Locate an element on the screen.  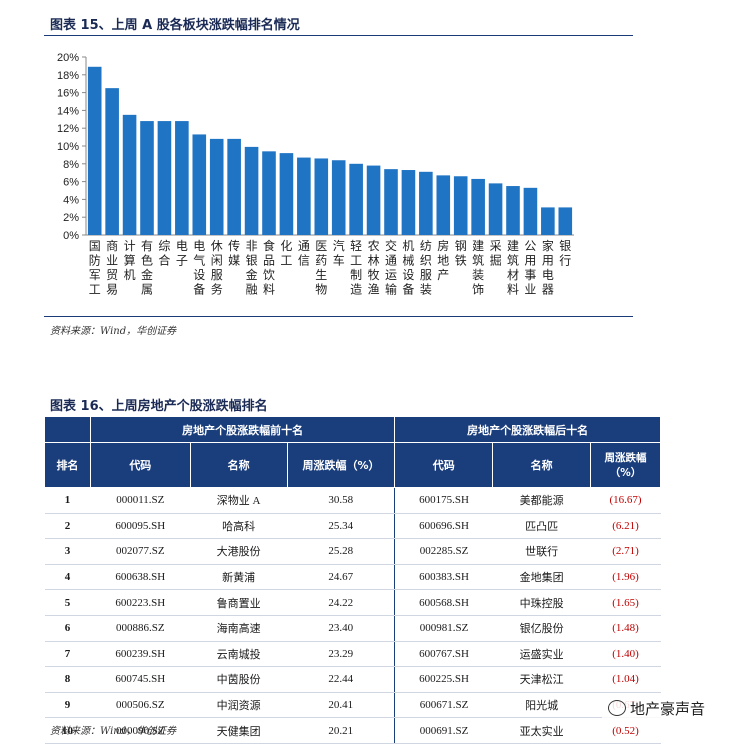
change-bottom-cell: (1.96) is located at coordinates (625, 577).